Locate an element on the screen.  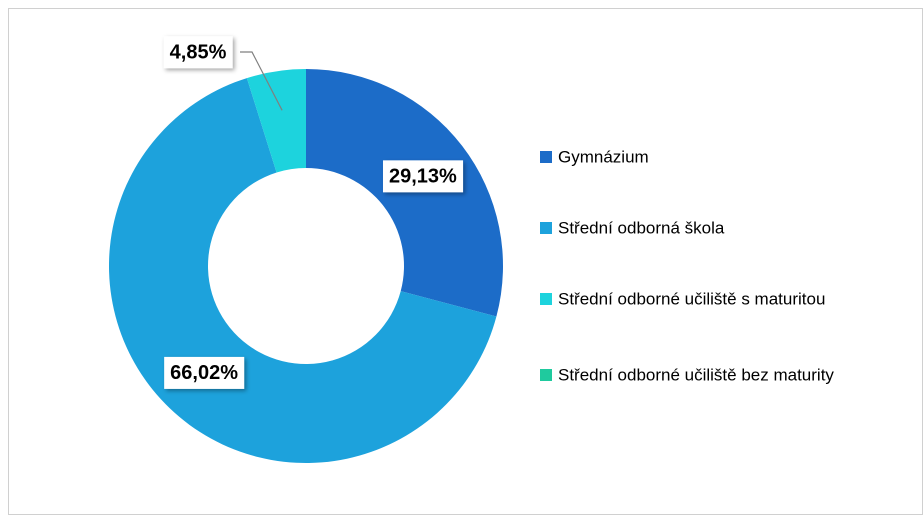
value-label: 4,85% is located at coordinates (198, 52).